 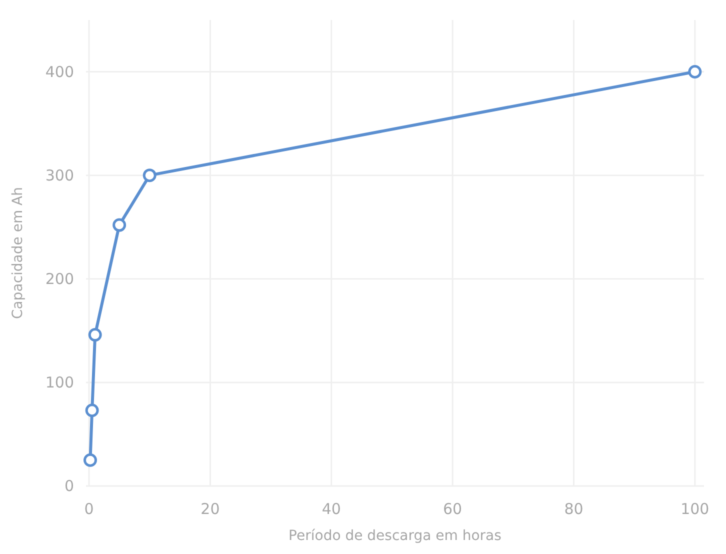 What do you see at coordinates (59, 175) in the screenshot?
I see `y-tick-label: 300` at bounding box center [59, 175].